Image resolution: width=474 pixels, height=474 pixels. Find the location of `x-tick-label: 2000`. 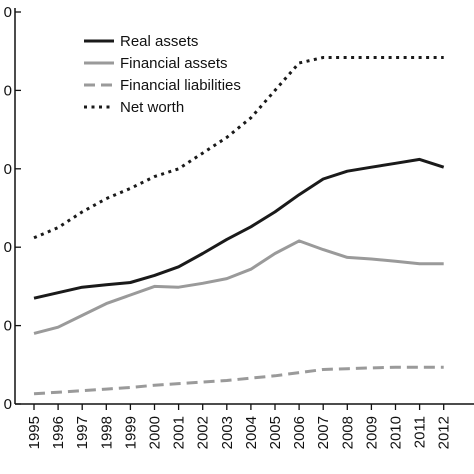

x-tick-label: 2000 is located at coordinates (155, 432).